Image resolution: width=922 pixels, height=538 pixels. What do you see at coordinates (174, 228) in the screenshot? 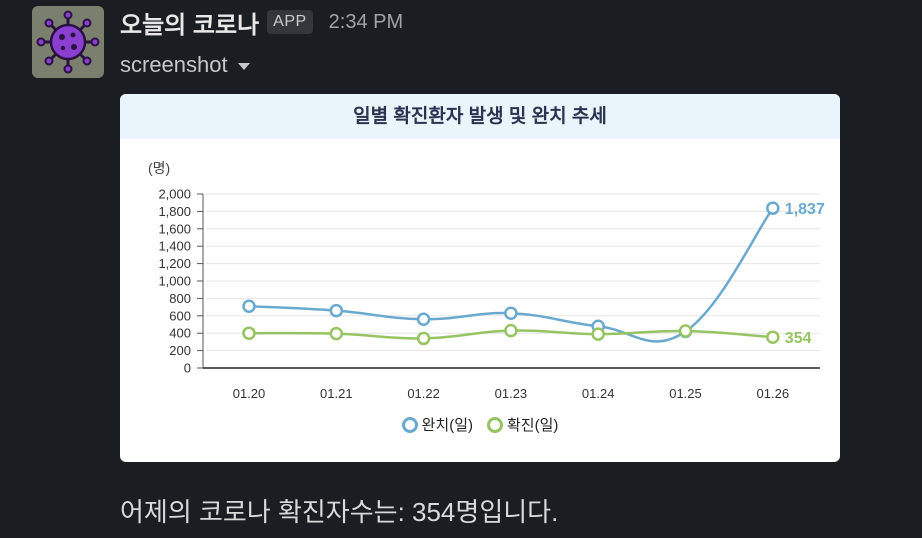
I see `y-tick-label: 1,600` at bounding box center [174, 228].